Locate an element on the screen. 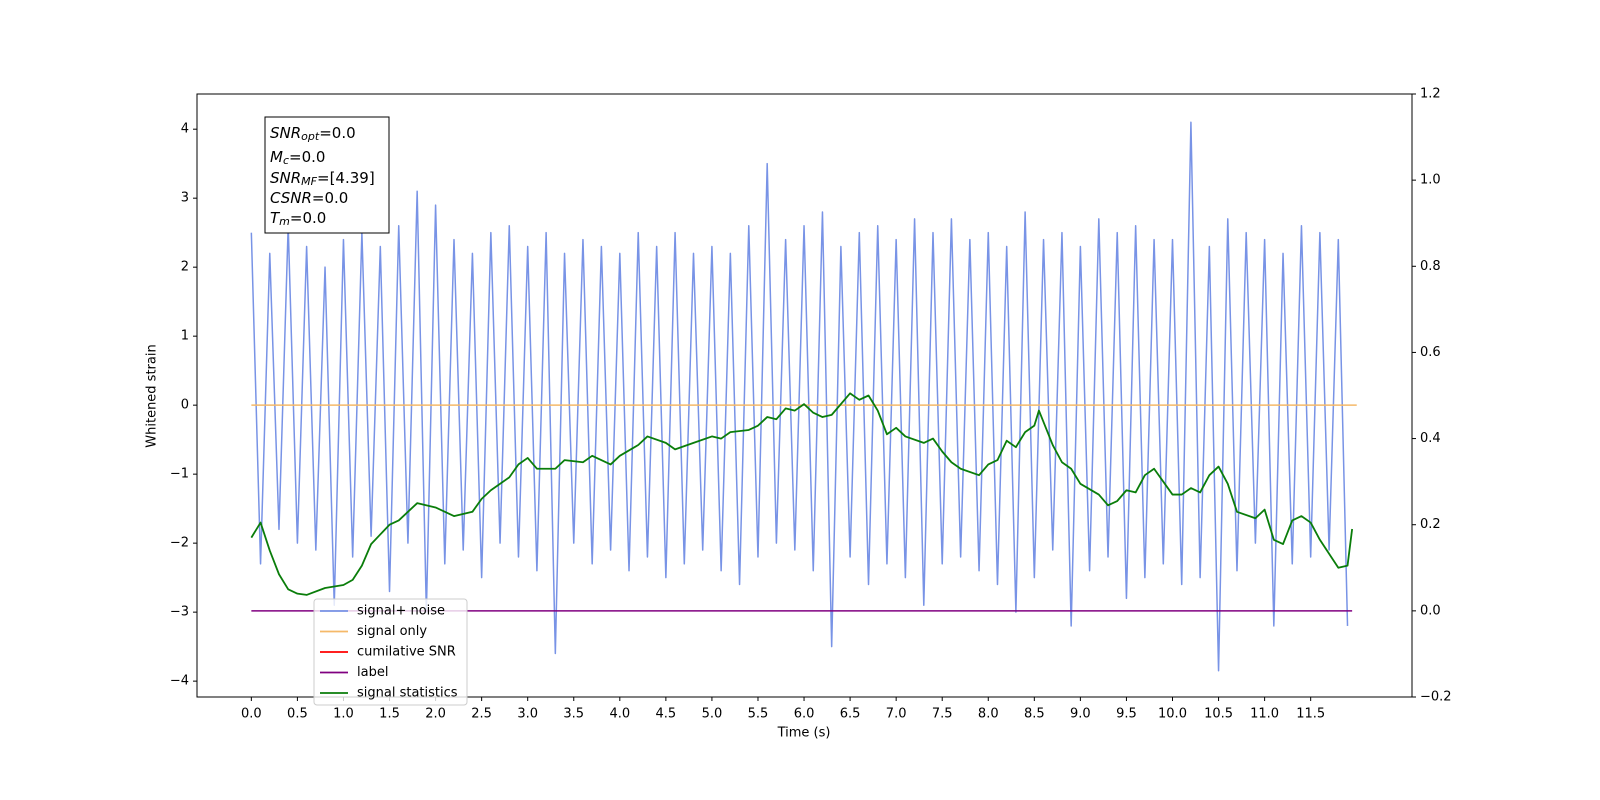 The width and height of the screenshot is (1600, 800). y2-tick-label: 1.2 is located at coordinates (1430, 94).